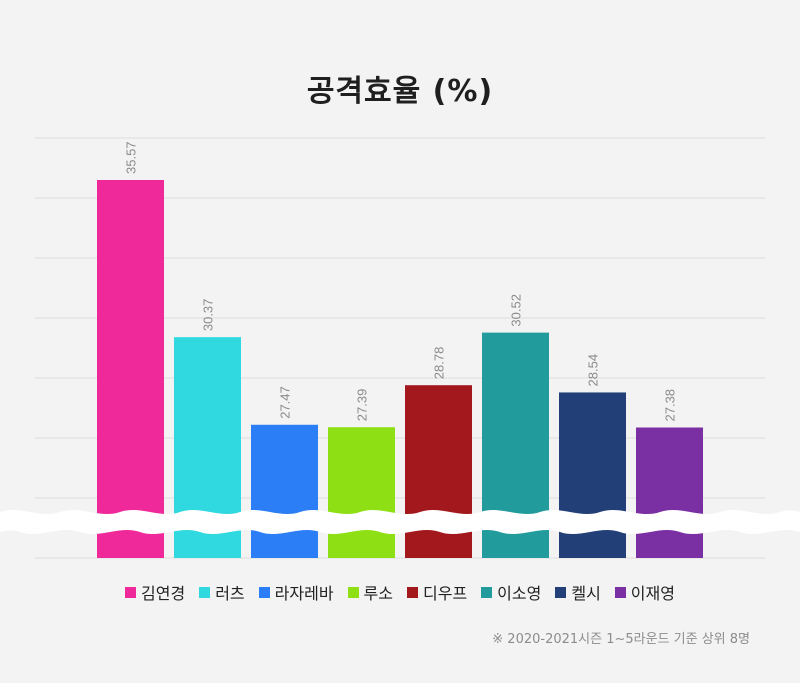  I want to click on legend-item: 김연경, so click(155, 592).